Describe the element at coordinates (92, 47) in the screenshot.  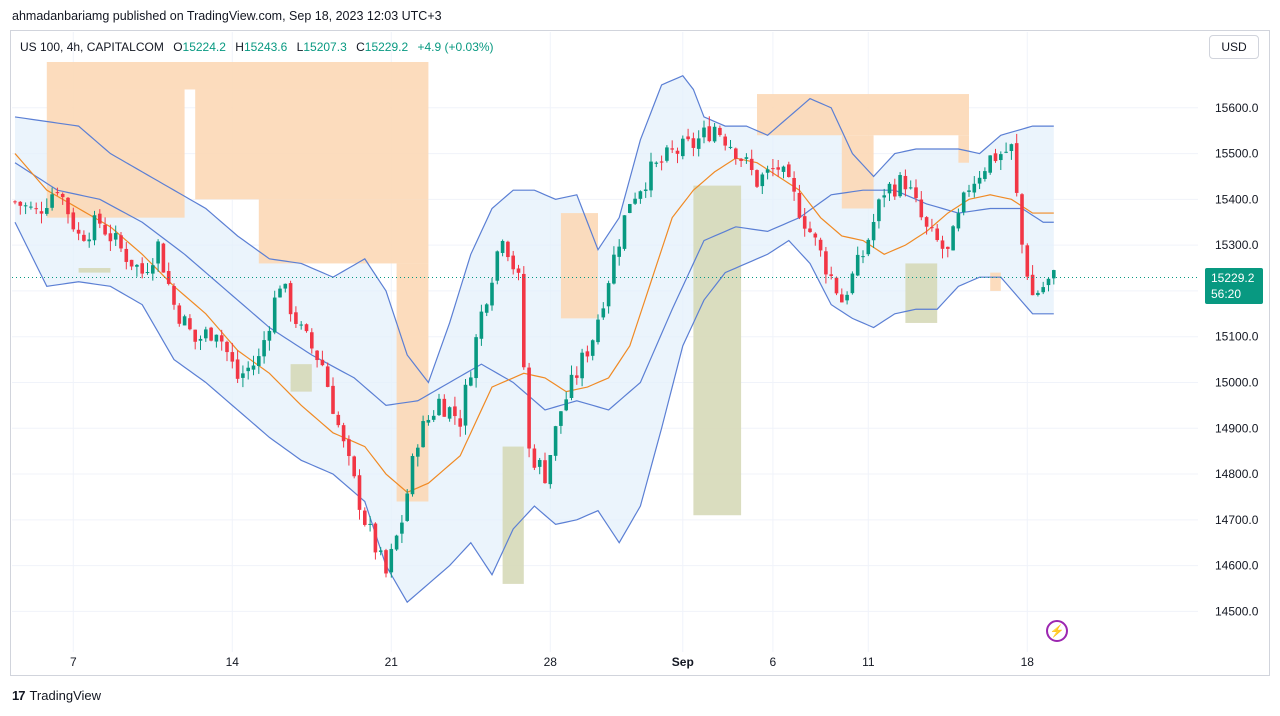
I see `symbol-name: US 100, 4h, CAPITALCOM` at that location.